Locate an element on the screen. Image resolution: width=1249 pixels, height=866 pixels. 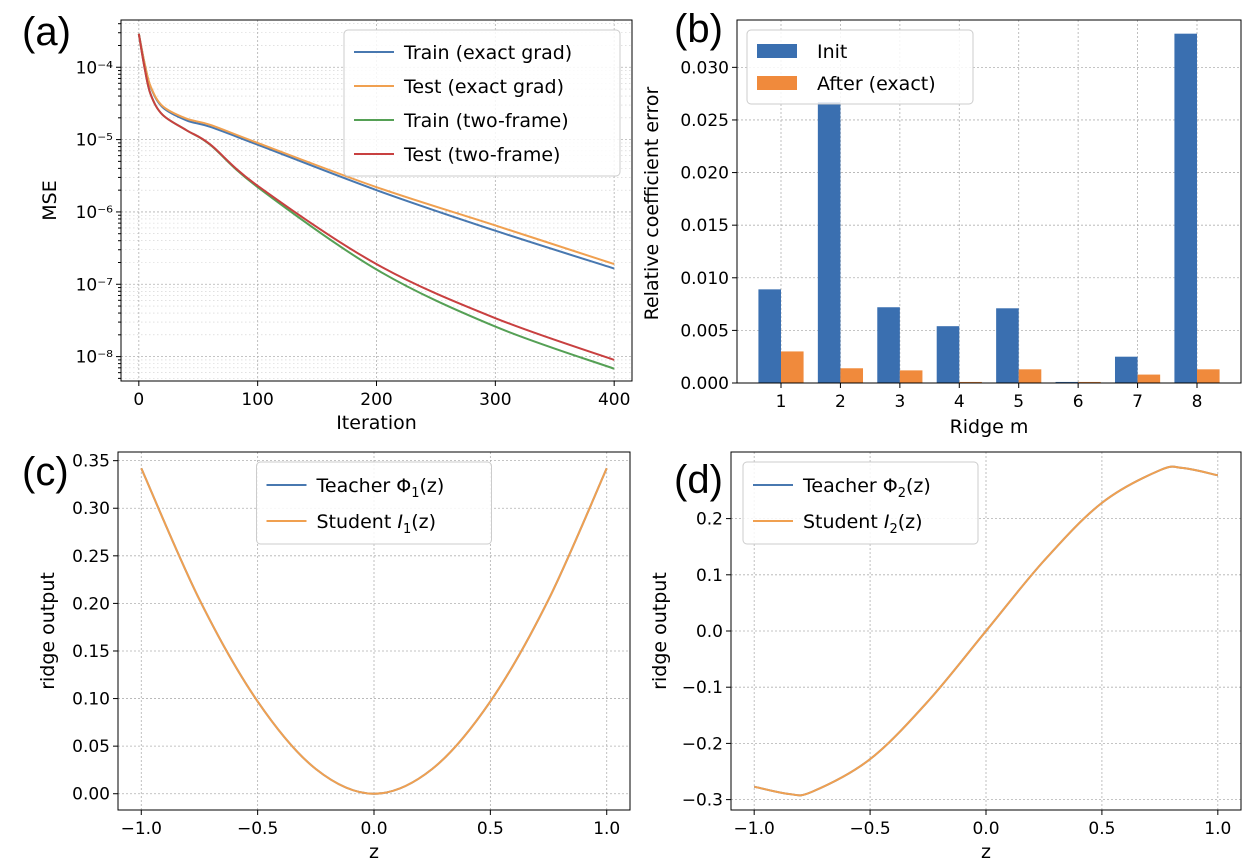
y-tick-label: −0.1 is located at coordinates (702, 688).